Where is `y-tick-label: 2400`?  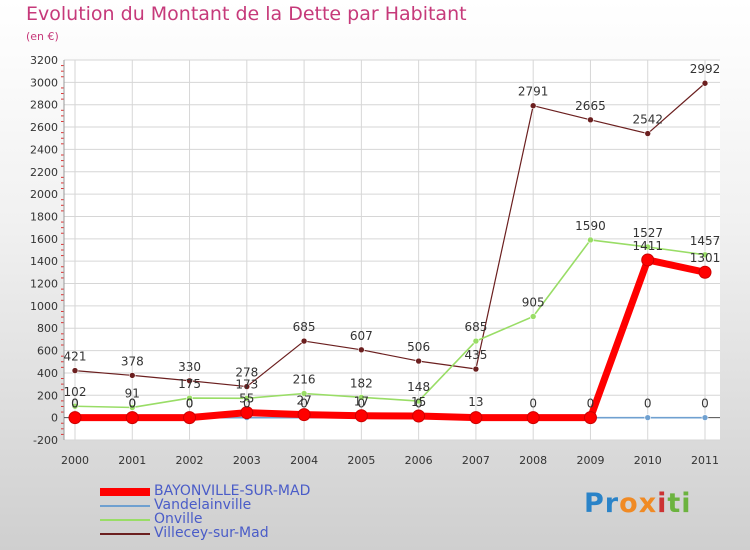
y-tick-label: 2400 is located at coordinates (44, 149).